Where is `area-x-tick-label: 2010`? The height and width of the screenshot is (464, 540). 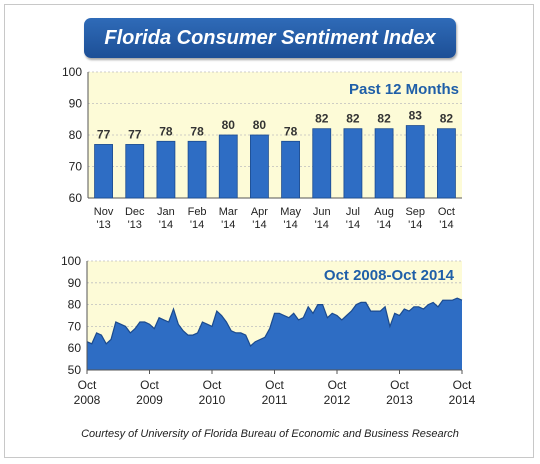
area-x-tick-label: 2010 is located at coordinates (212, 400).